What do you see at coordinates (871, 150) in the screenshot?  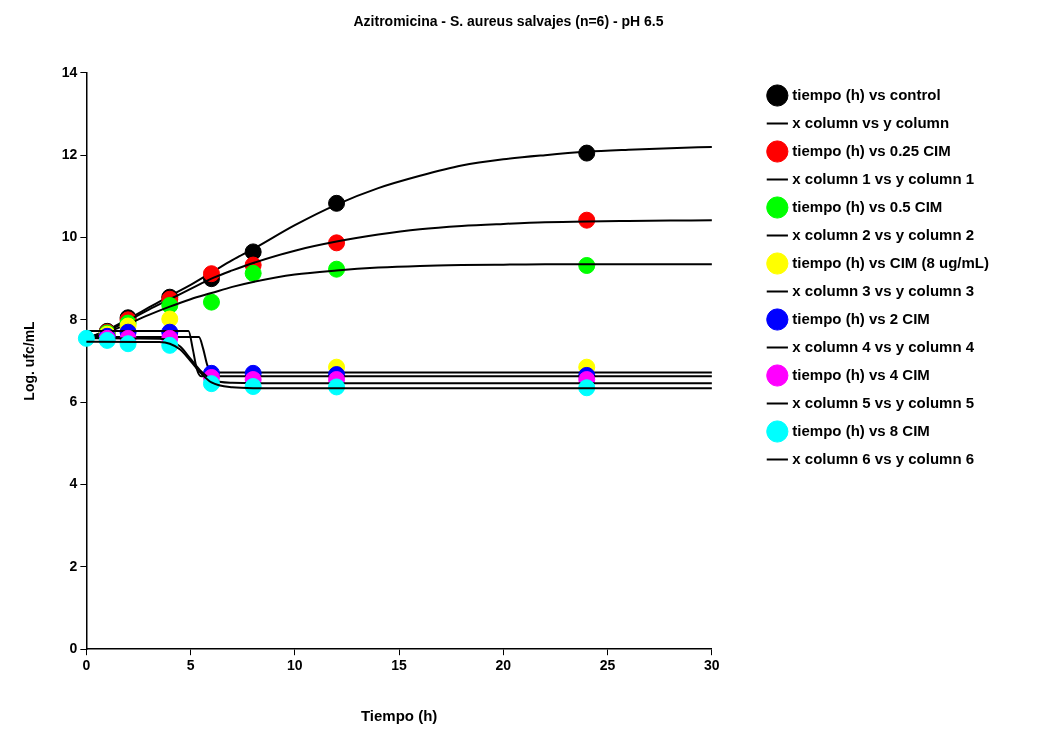 I see `legend-label: tiempo (h) vs 0.25 CIM` at bounding box center [871, 150].